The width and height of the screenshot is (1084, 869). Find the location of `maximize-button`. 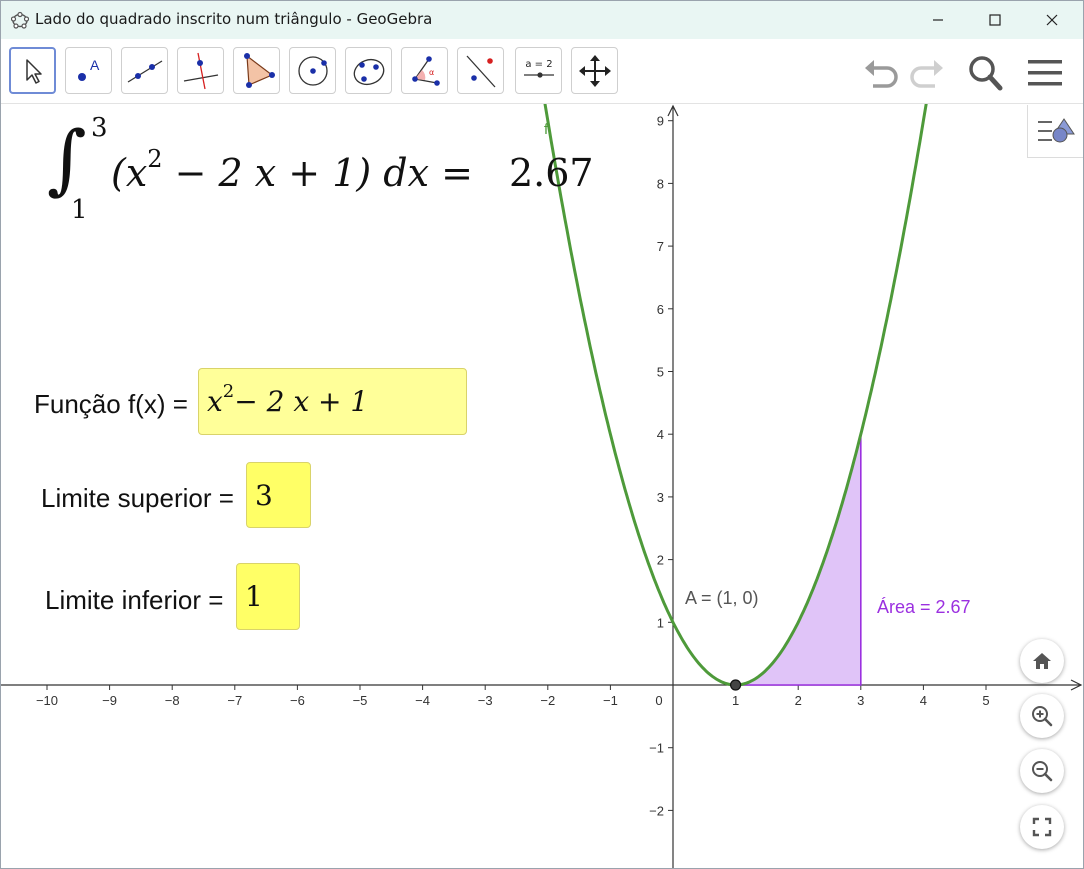

maximize-button is located at coordinates (995, 20).